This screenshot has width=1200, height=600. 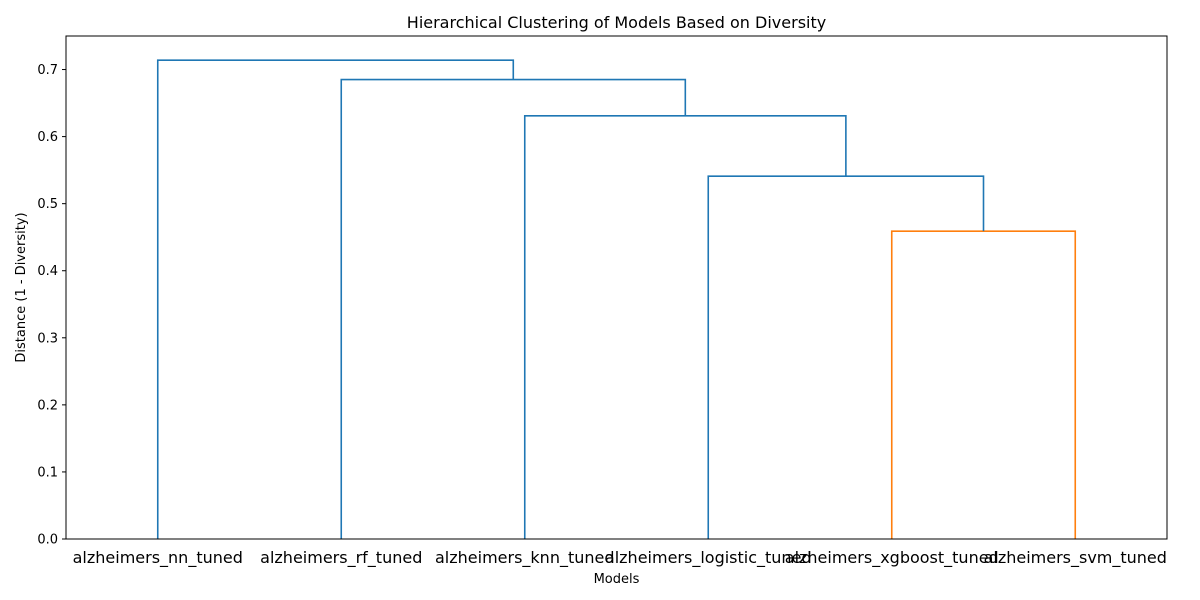 What do you see at coordinates (47, 204) in the screenshot?
I see `y-tick-label: 0.5` at bounding box center [47, 204].